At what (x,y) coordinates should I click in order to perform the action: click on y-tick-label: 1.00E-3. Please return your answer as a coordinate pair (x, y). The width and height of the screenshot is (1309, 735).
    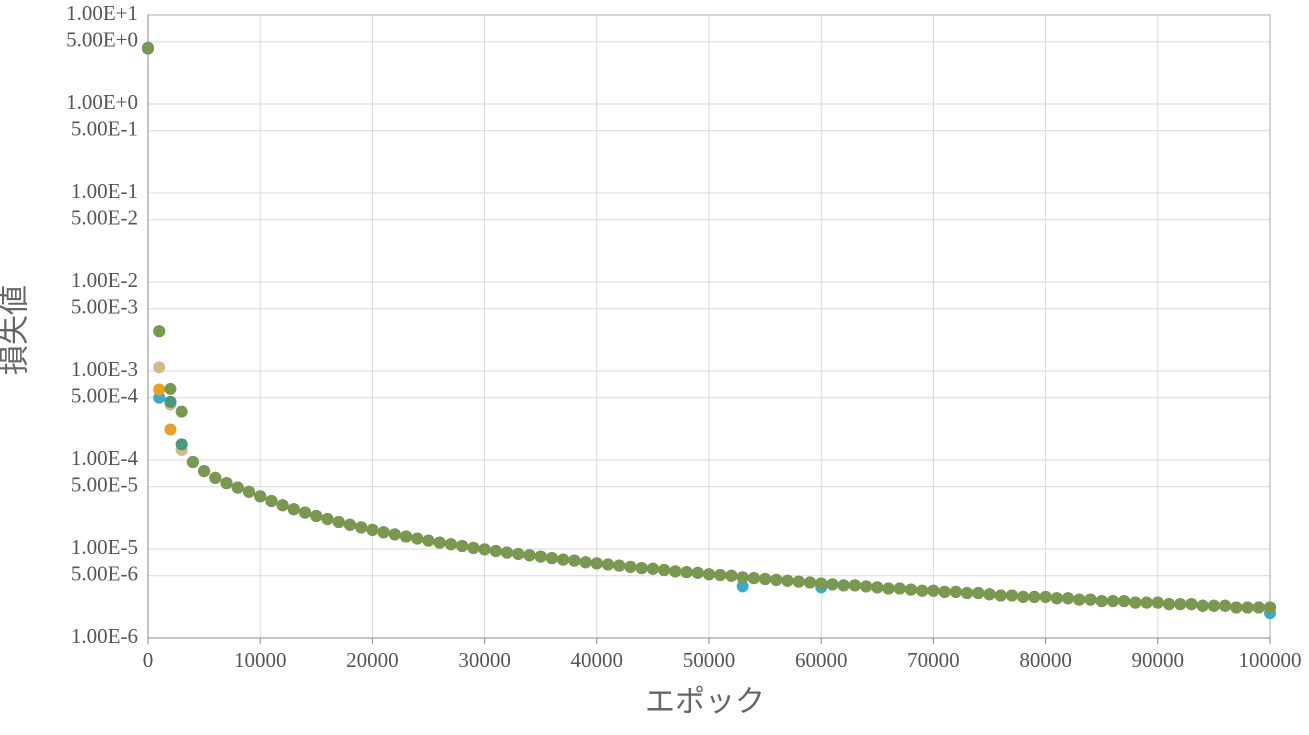
    Looking at the image, I should click on (104, 369).